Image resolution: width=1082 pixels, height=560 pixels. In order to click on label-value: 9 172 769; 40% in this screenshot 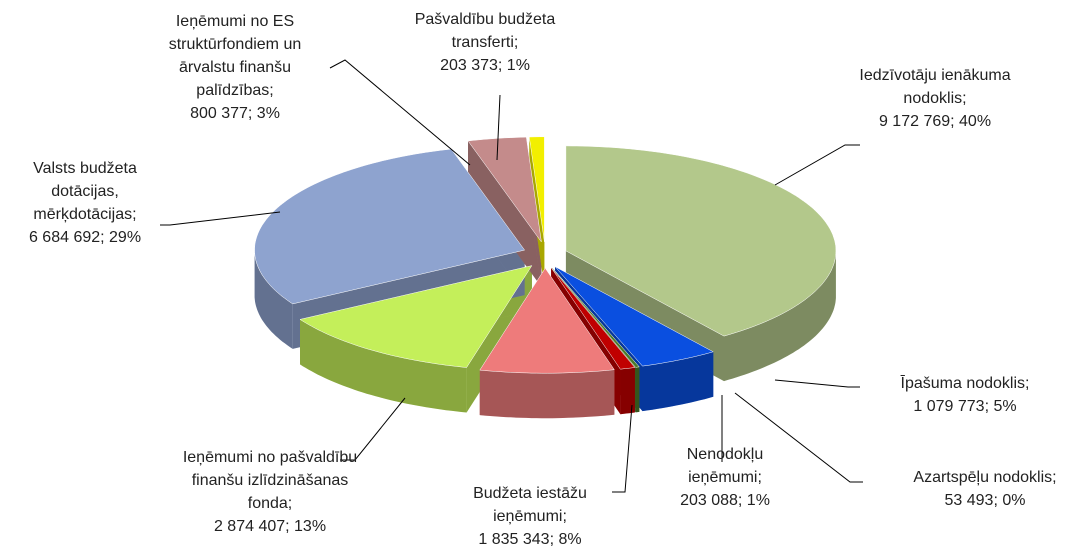, I will do `click(935, 121)`.